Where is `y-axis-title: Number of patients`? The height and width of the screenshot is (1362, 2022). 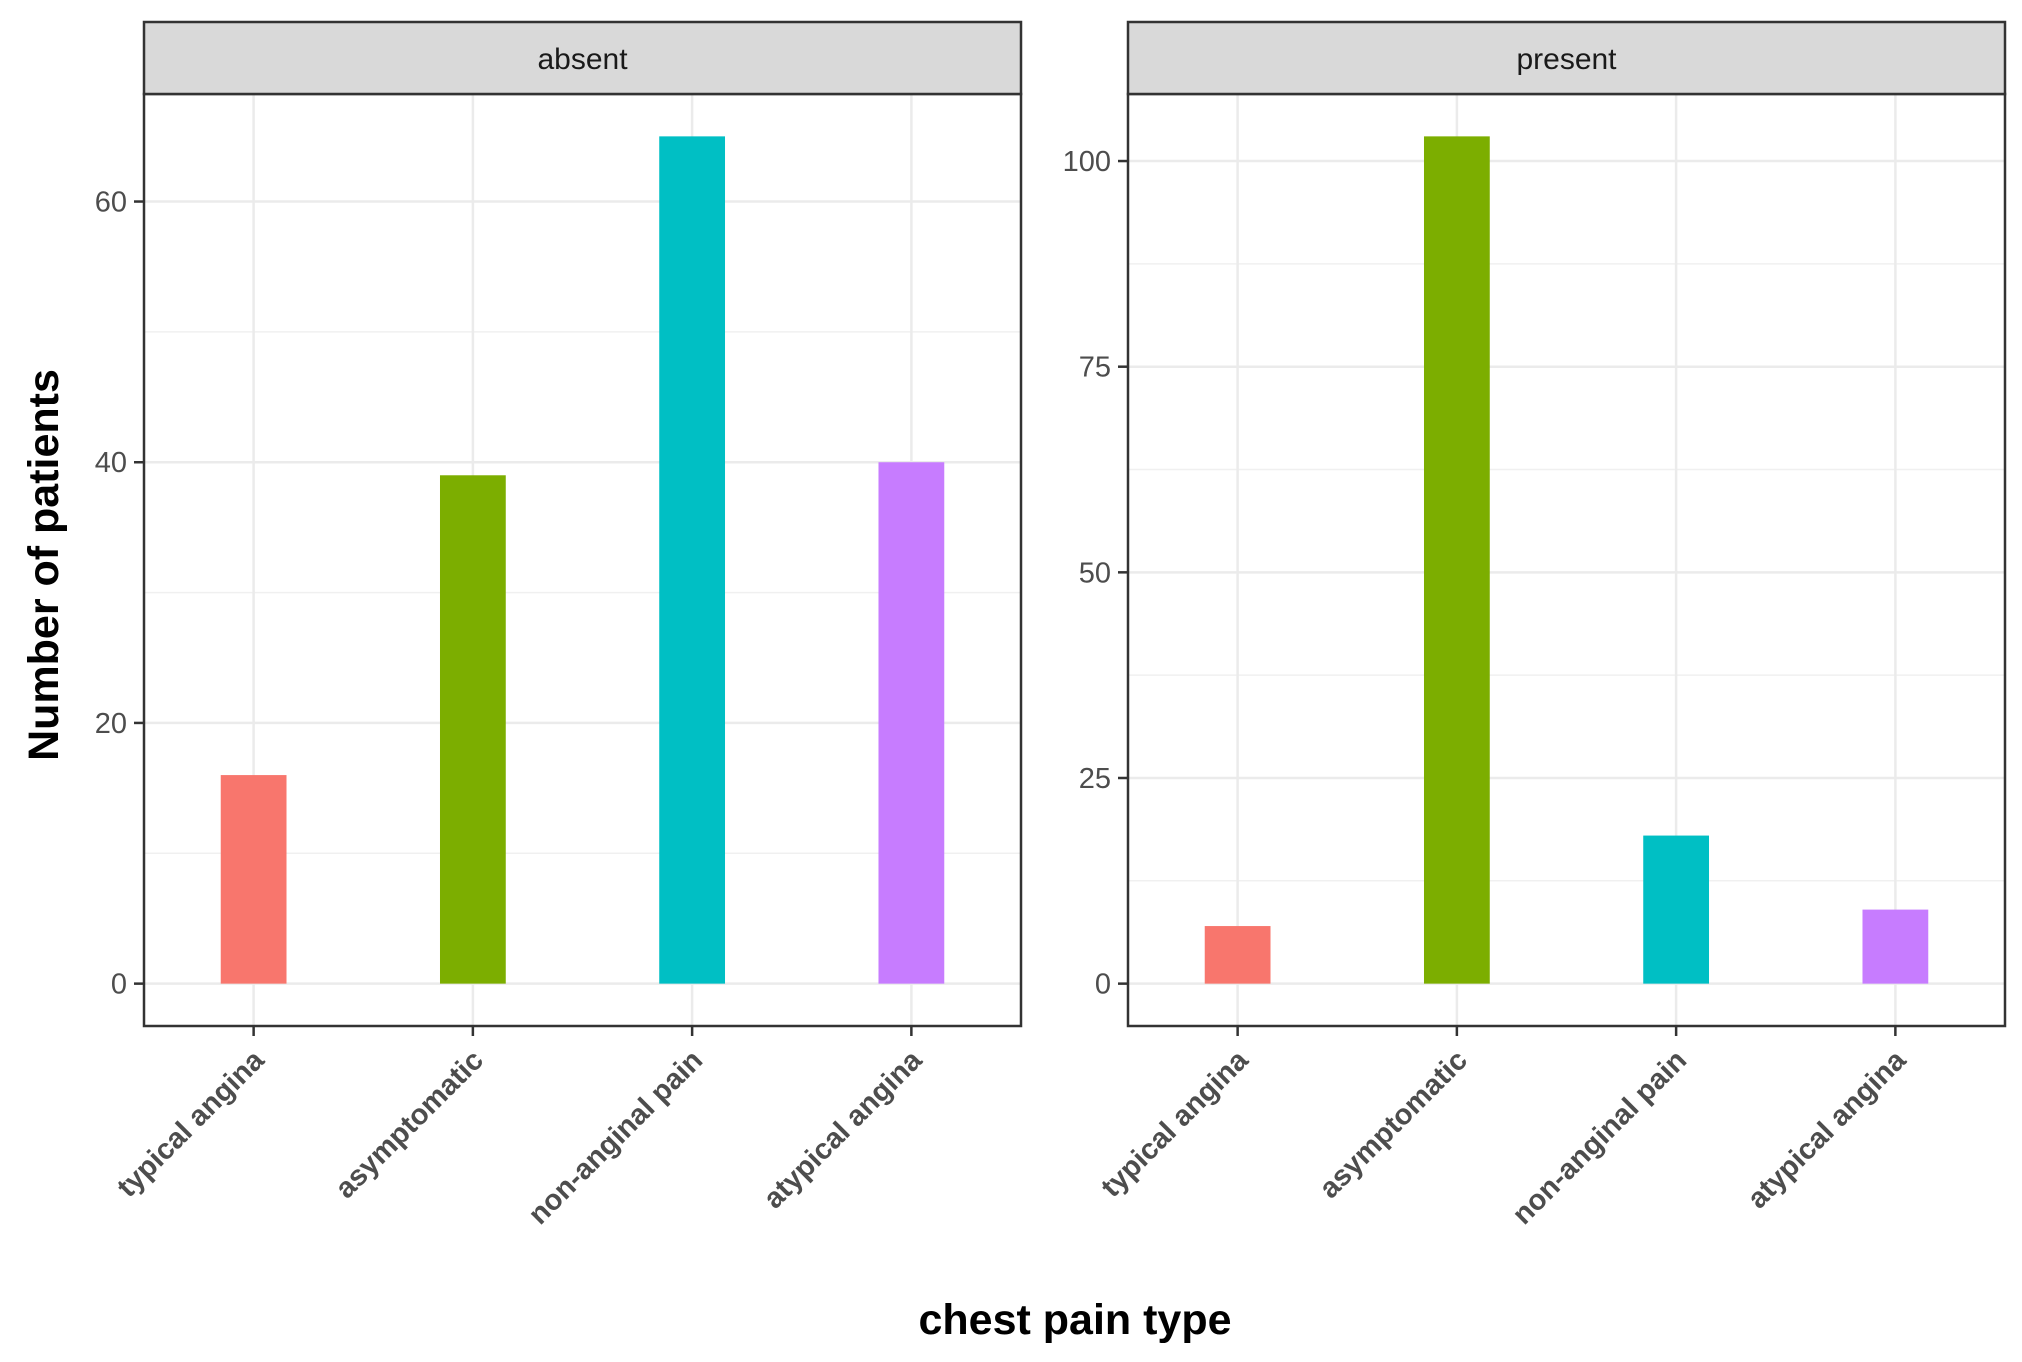 y-axis-title: Number of patients is located at coordinates (44, 565).